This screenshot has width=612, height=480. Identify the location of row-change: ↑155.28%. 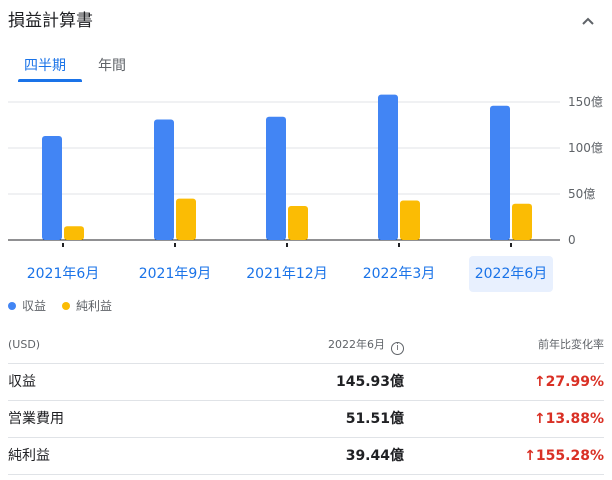
(564, 456).